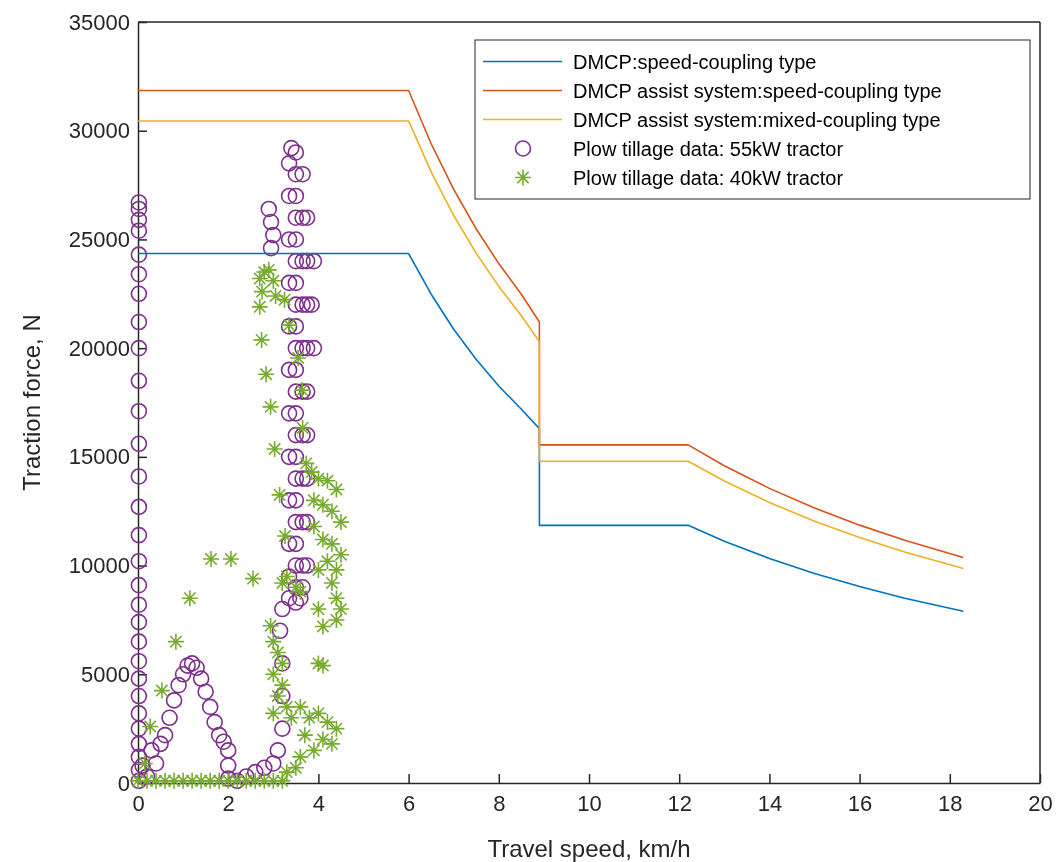 This screenshot has height=862, width=1062. I want to click on x-tick-label: 20, so click(1040, 803).